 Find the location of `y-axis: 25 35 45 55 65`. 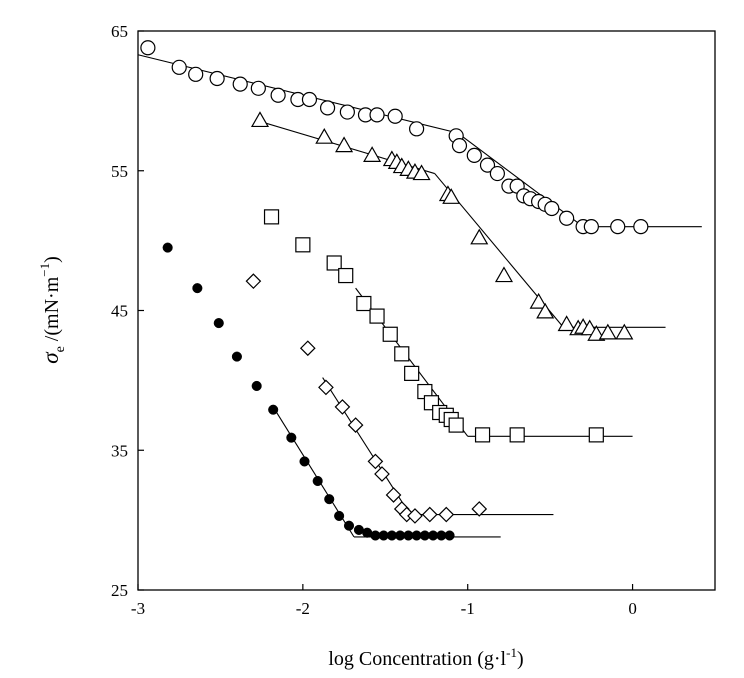

y-axis: 25 35 45 55 65 is located at coordinates (127, 311).